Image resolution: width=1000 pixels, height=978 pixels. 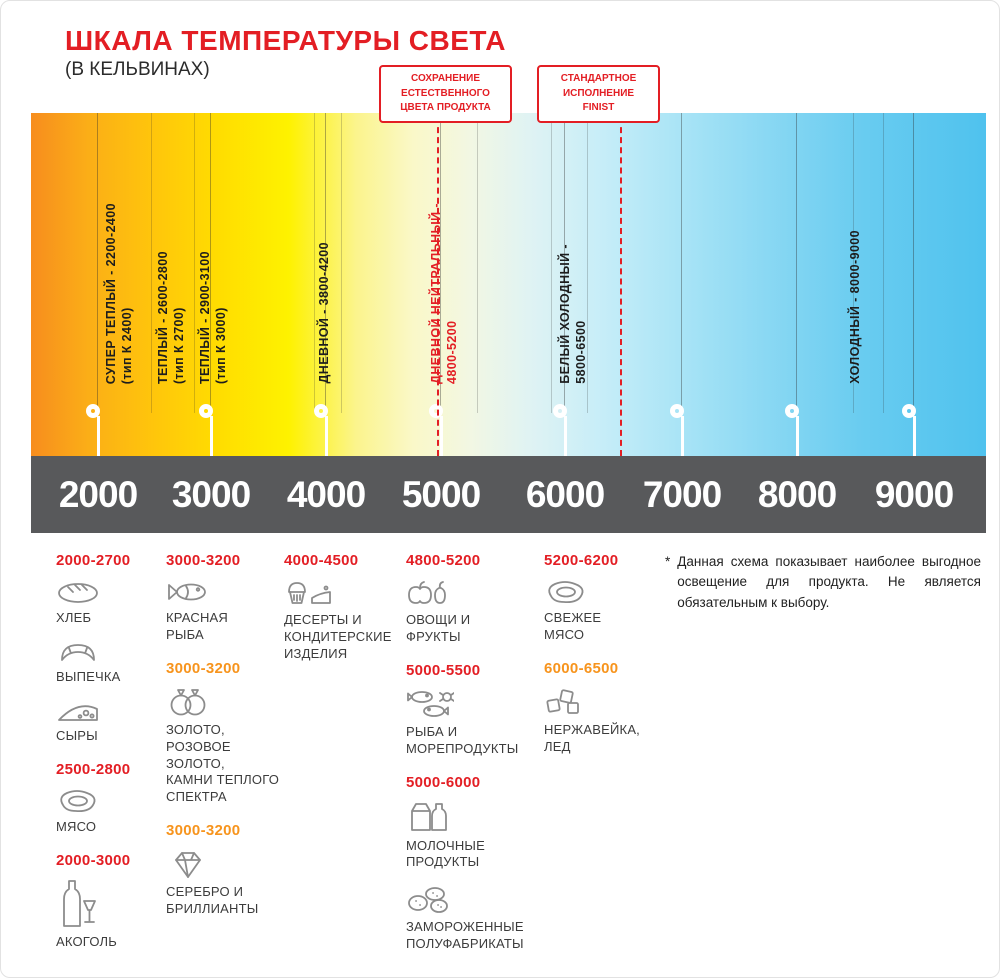 I want to click on legend-item-vegetables: ОВОЩИ И ФРУКТЫ, so click(x=482, y=612).